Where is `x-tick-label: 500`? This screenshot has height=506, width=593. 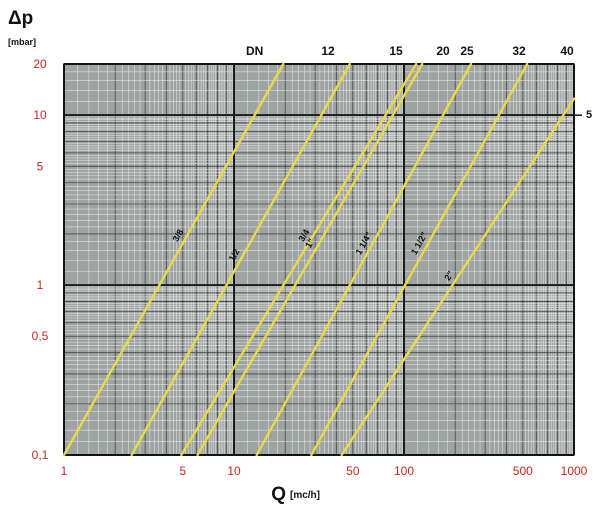 x-tick-label: 500 is located at coordinates (523, 471).